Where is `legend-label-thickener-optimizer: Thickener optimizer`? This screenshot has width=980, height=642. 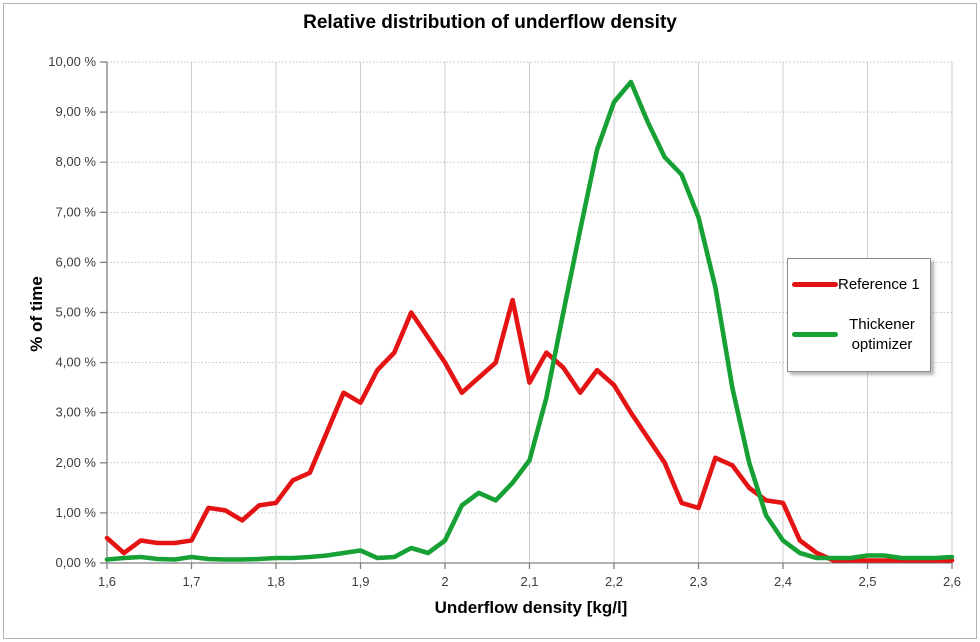
legend-label-thickener-optimizer: Thickener optimizer is located at coordinates (882, 334).